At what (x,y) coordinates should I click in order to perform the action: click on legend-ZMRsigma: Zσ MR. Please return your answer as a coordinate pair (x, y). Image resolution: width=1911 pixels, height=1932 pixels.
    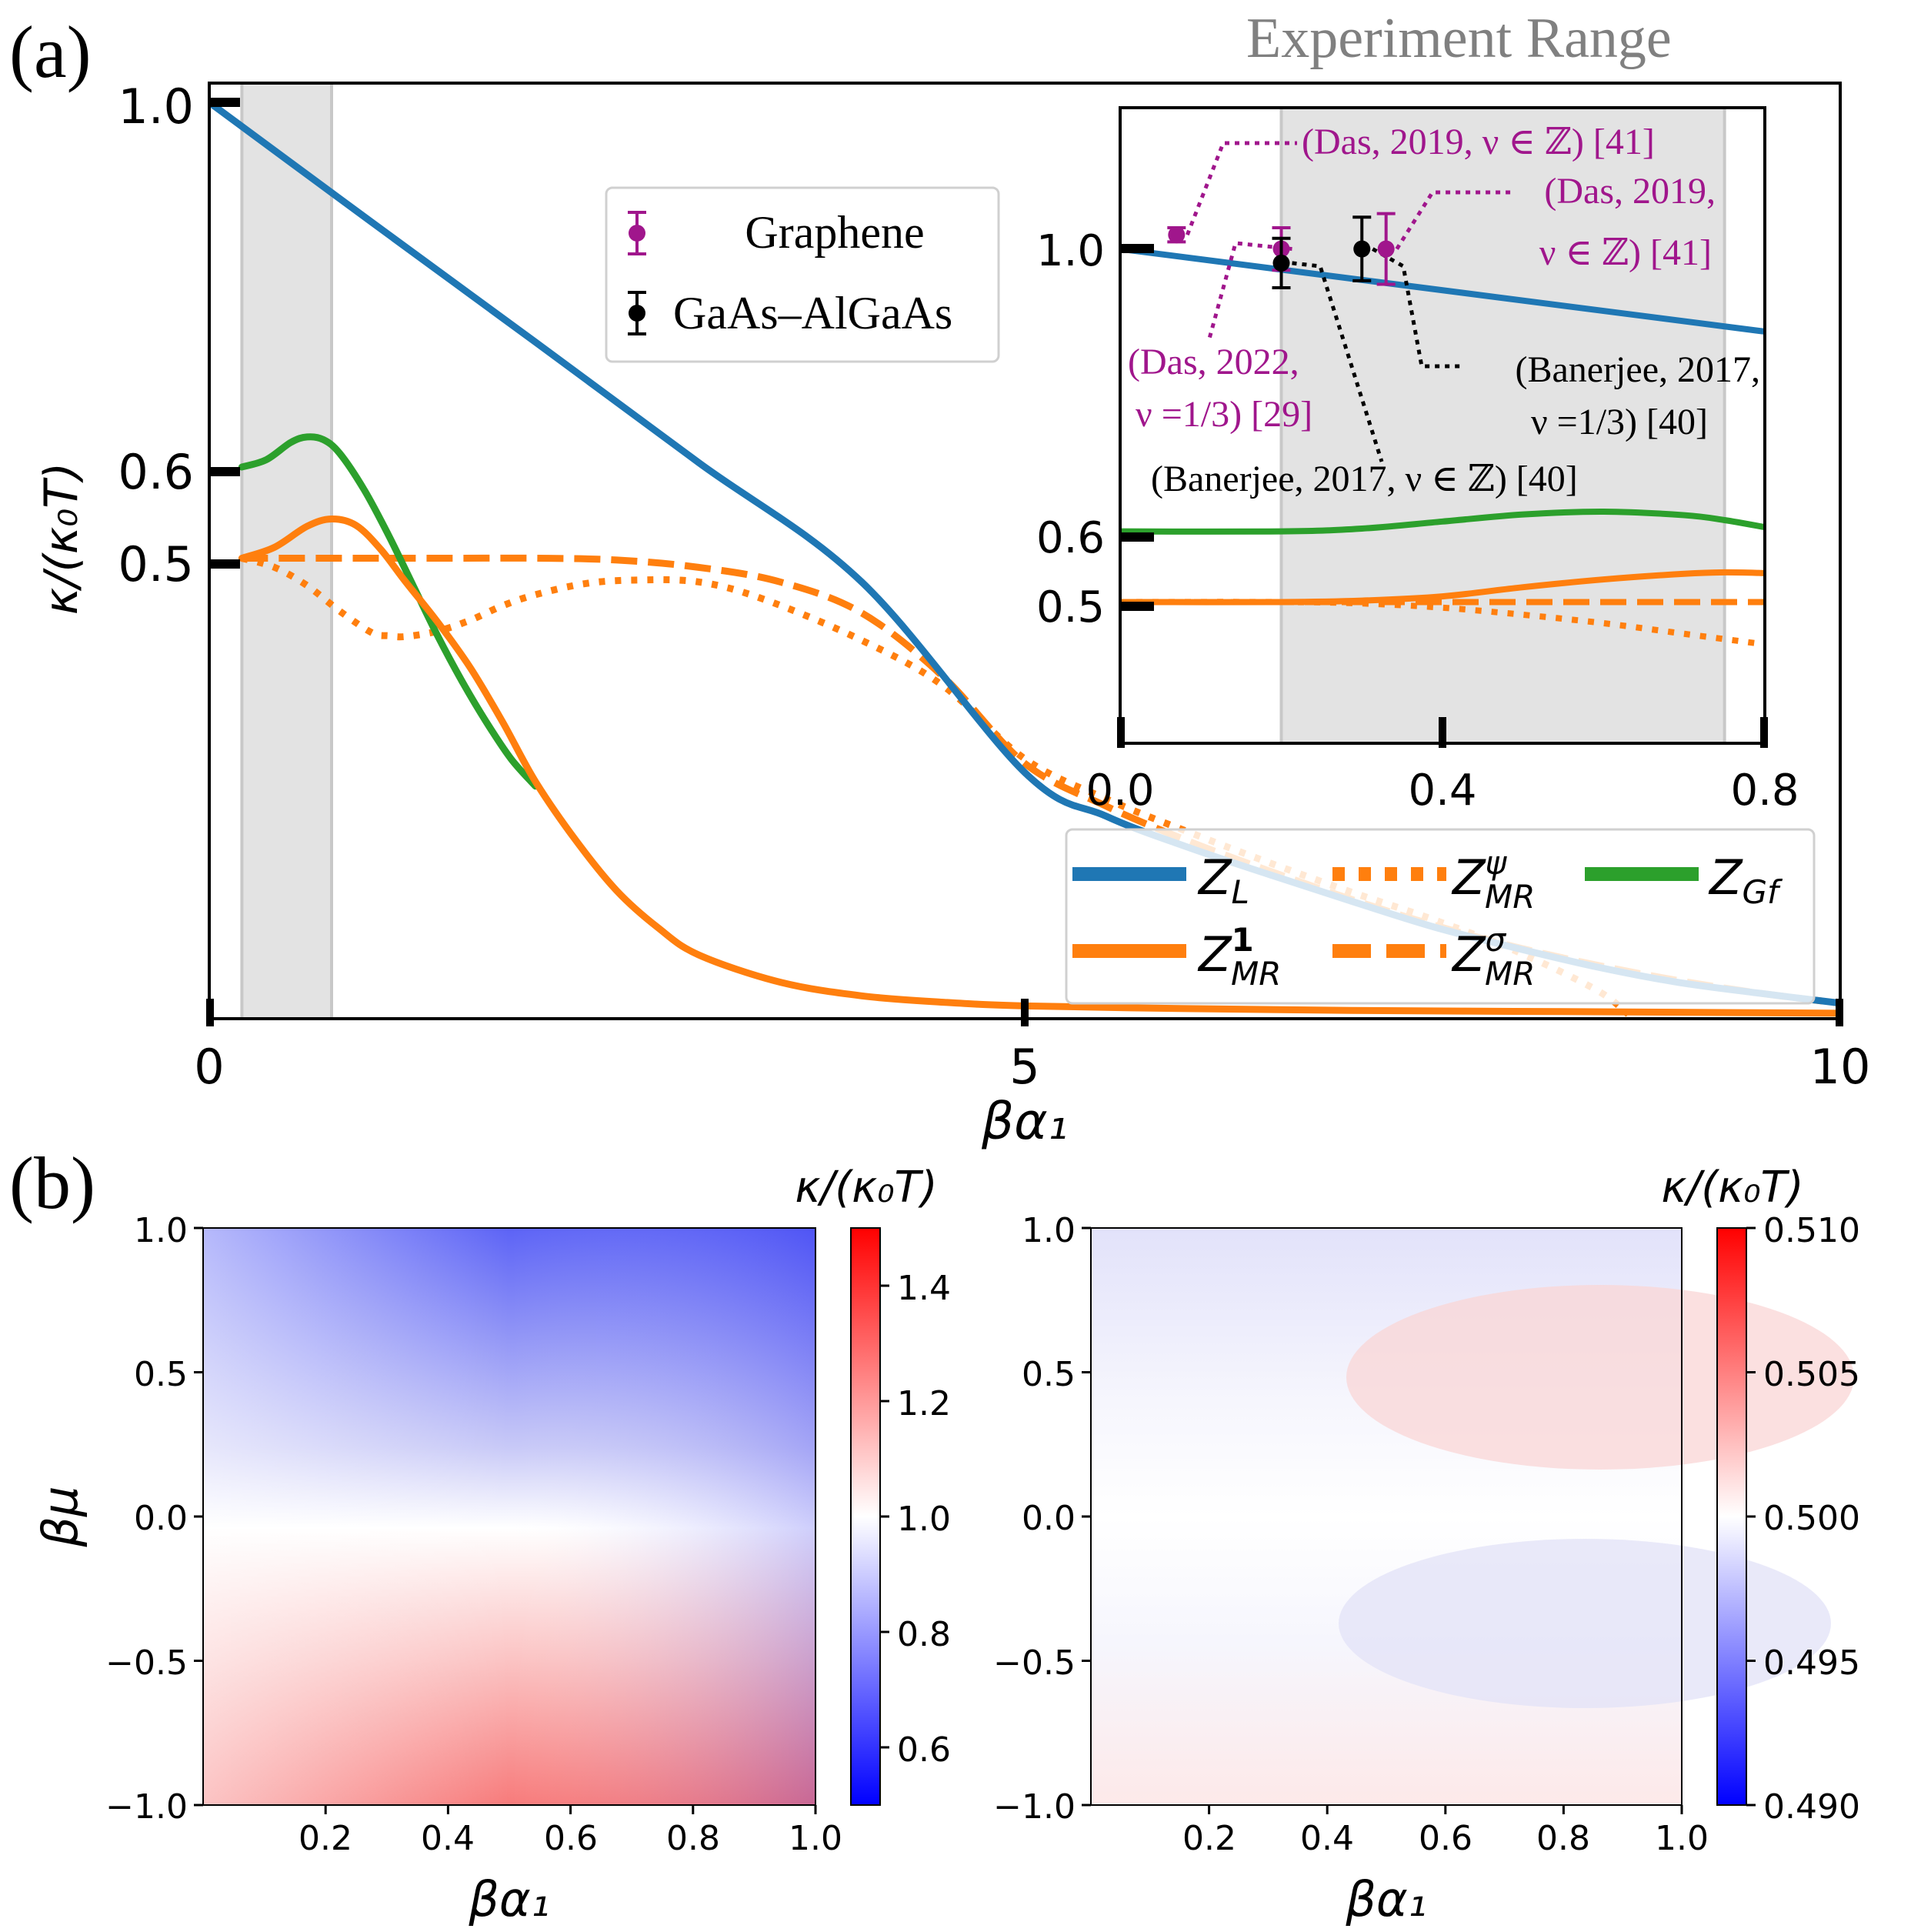
    Looking at the image, I should click on (1493, 957).